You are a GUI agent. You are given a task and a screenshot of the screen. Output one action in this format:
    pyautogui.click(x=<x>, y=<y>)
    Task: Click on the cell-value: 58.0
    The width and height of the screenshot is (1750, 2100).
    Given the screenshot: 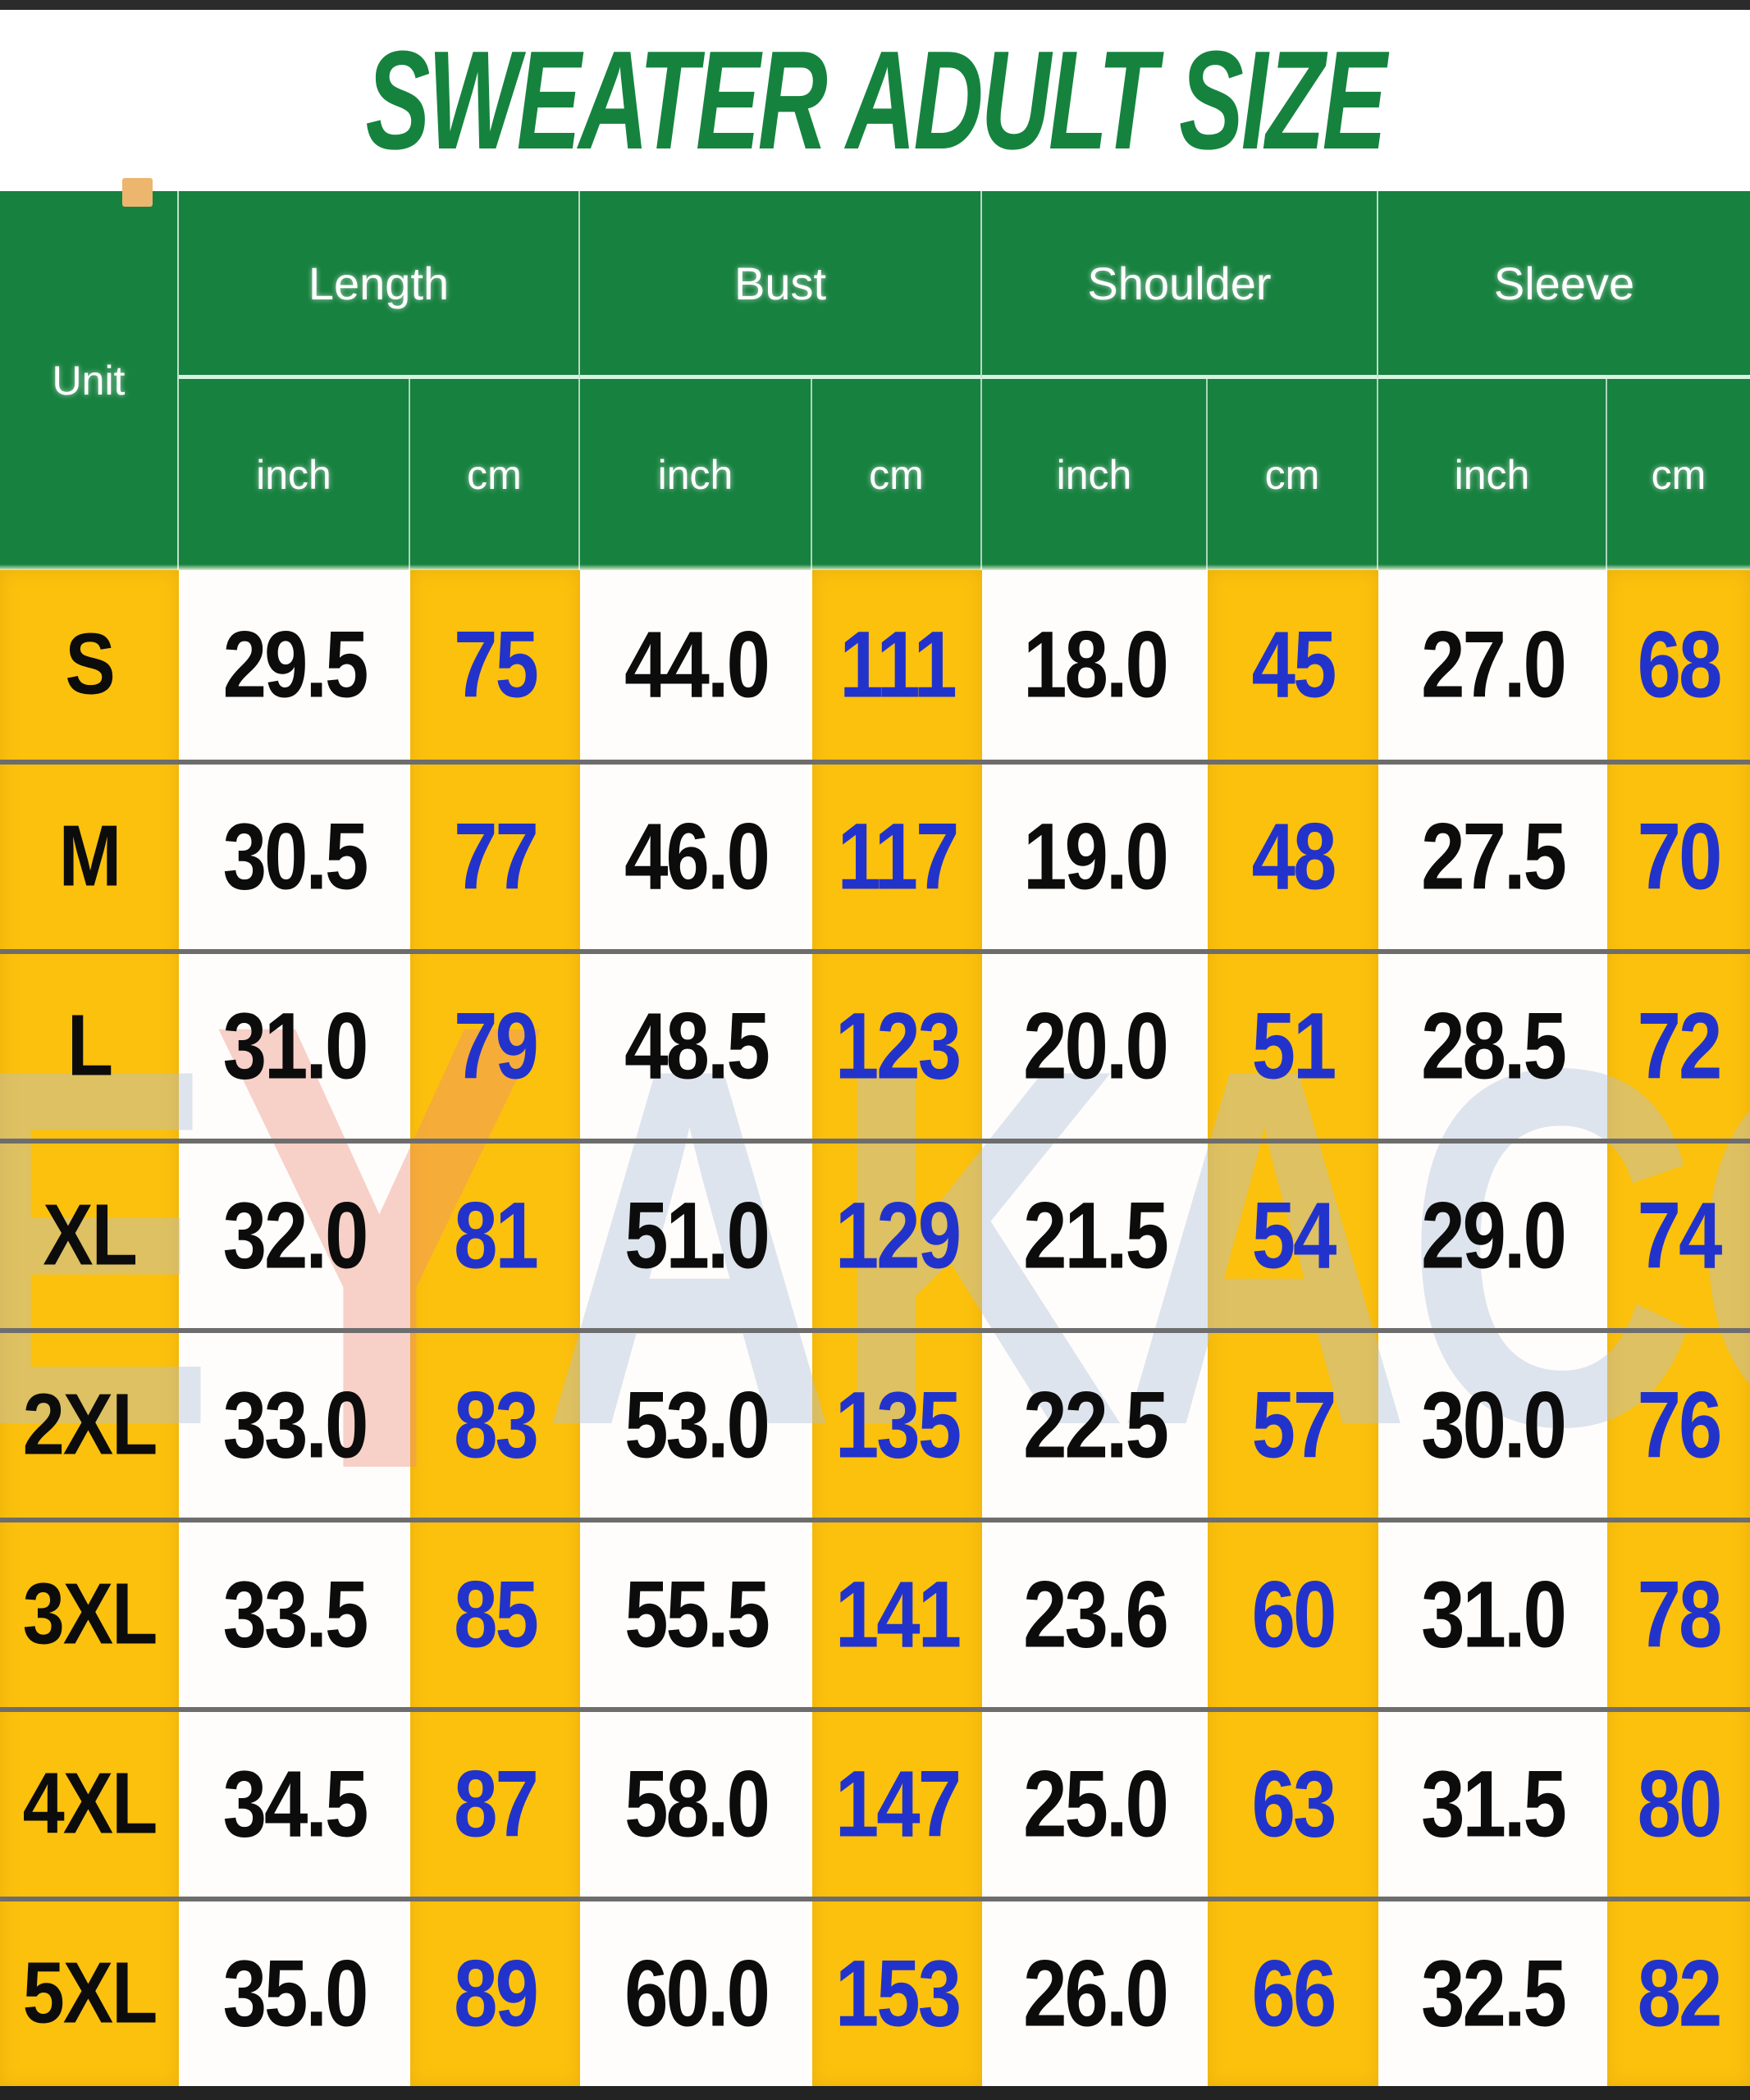 What is the action you would take?
    pyautogui.click(x=697, y=1804)
    